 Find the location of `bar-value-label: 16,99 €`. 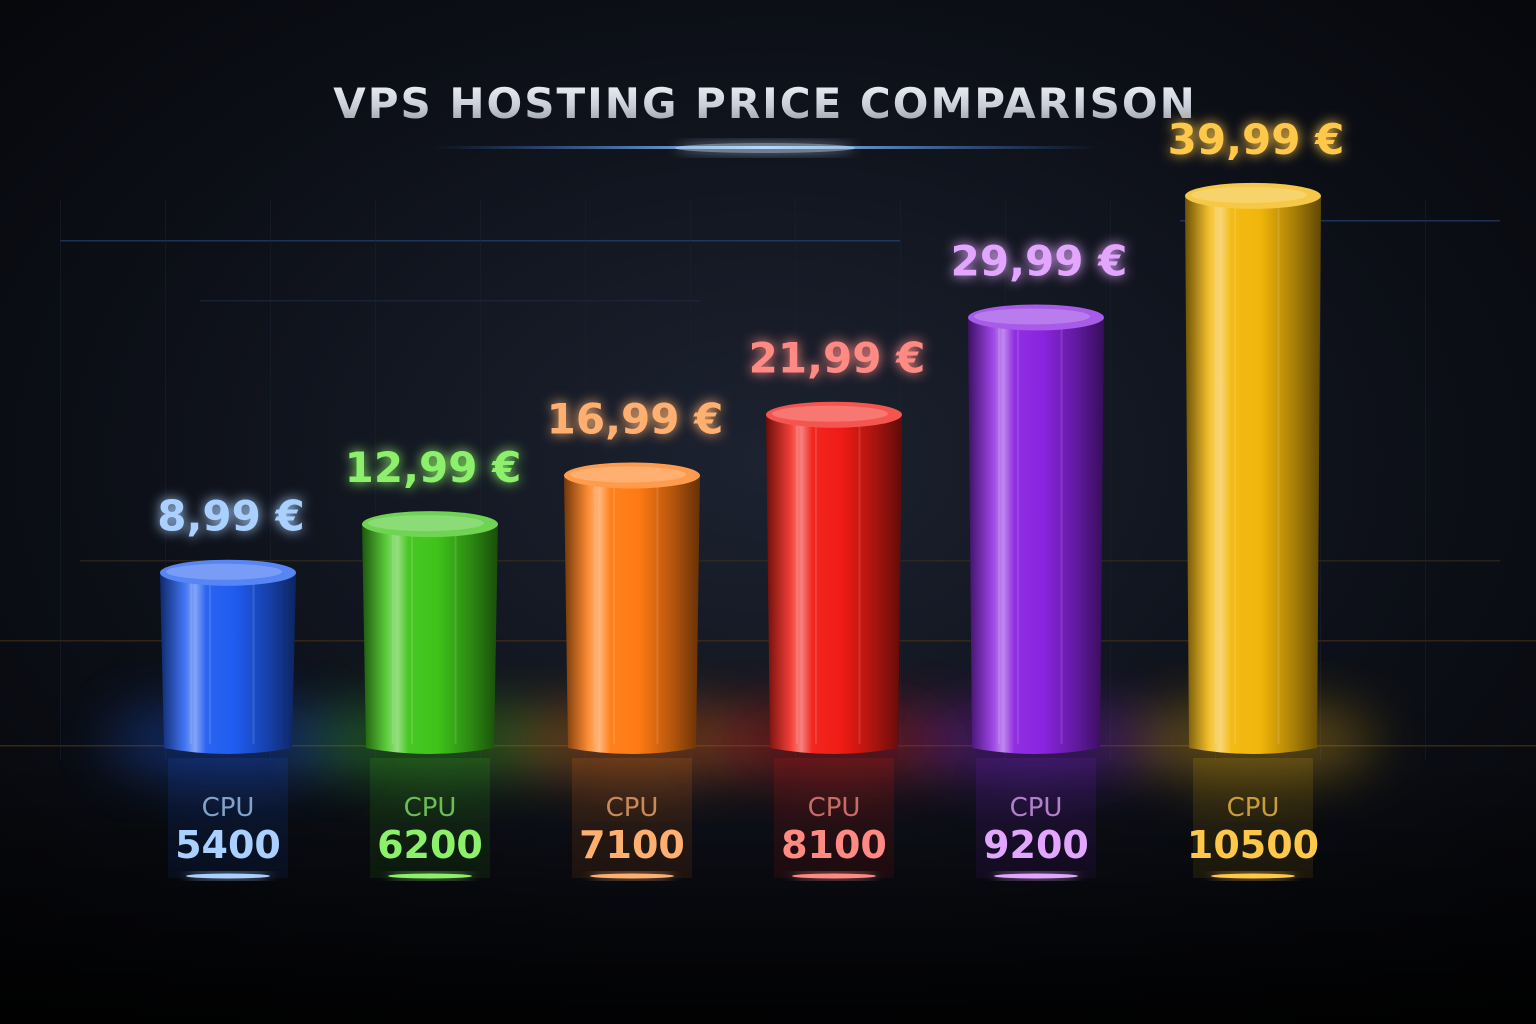

bar-value-label: 16,99 € is located at coordinates (635, 418).